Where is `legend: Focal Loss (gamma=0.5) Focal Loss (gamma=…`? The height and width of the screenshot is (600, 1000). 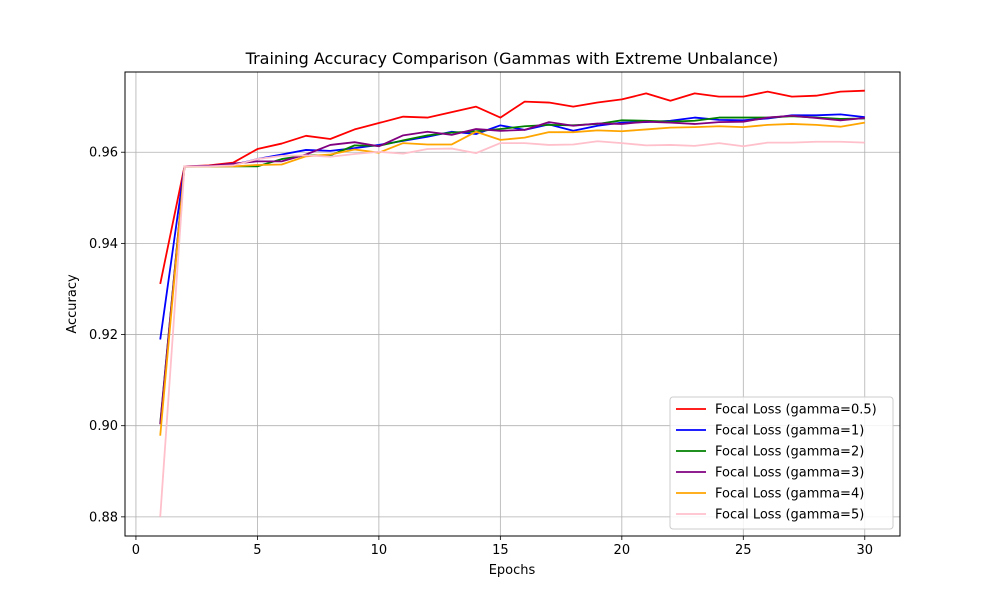
legend: Focal Loss (gamma=0.5) Focal Loss (gamma=… is located at coordinates (781, 463).